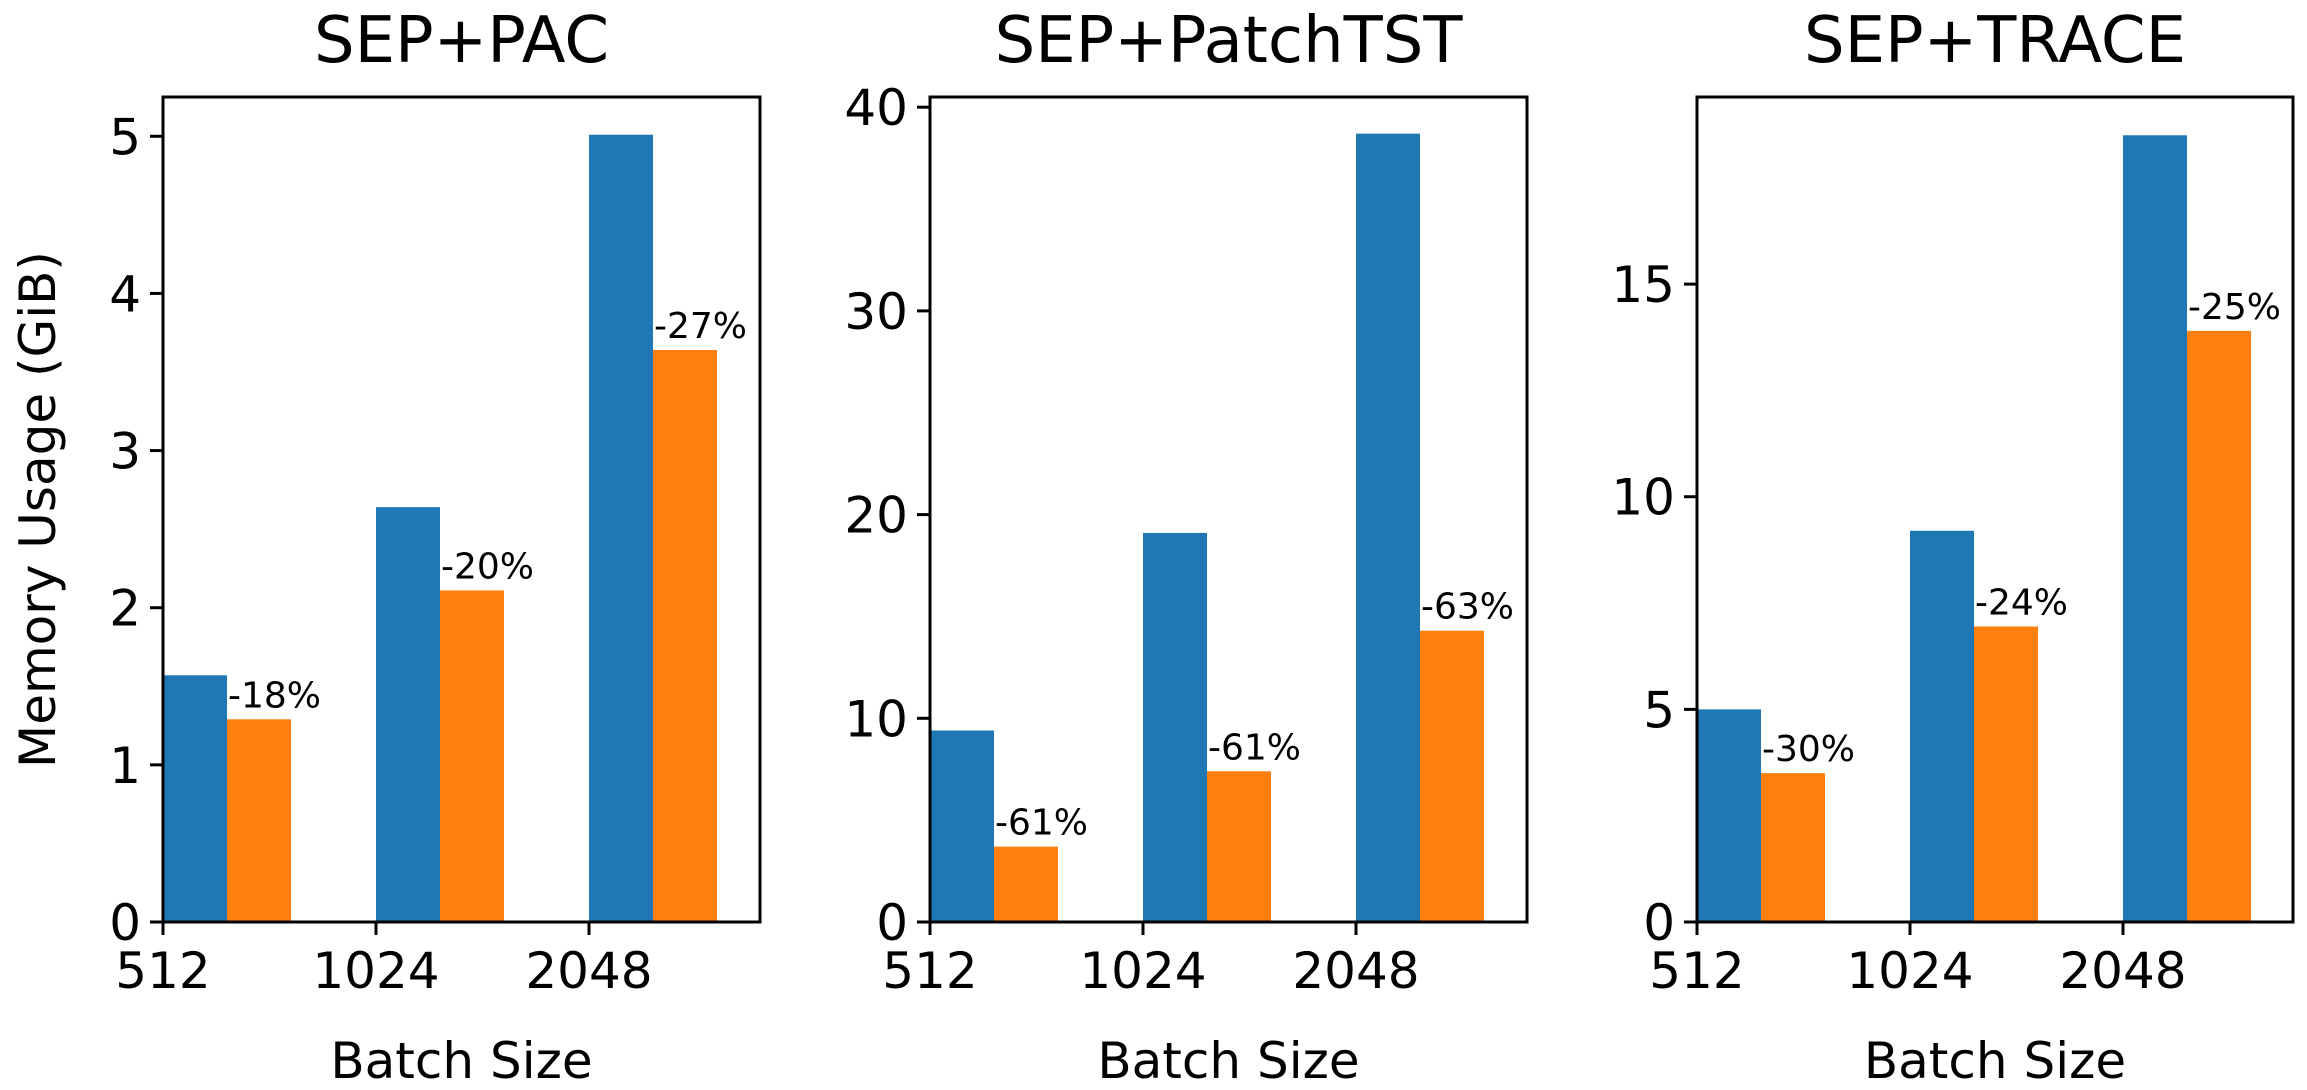 The image size is (2307, 1090). I want to click on reduction-label: -27%, so click(700, 326).